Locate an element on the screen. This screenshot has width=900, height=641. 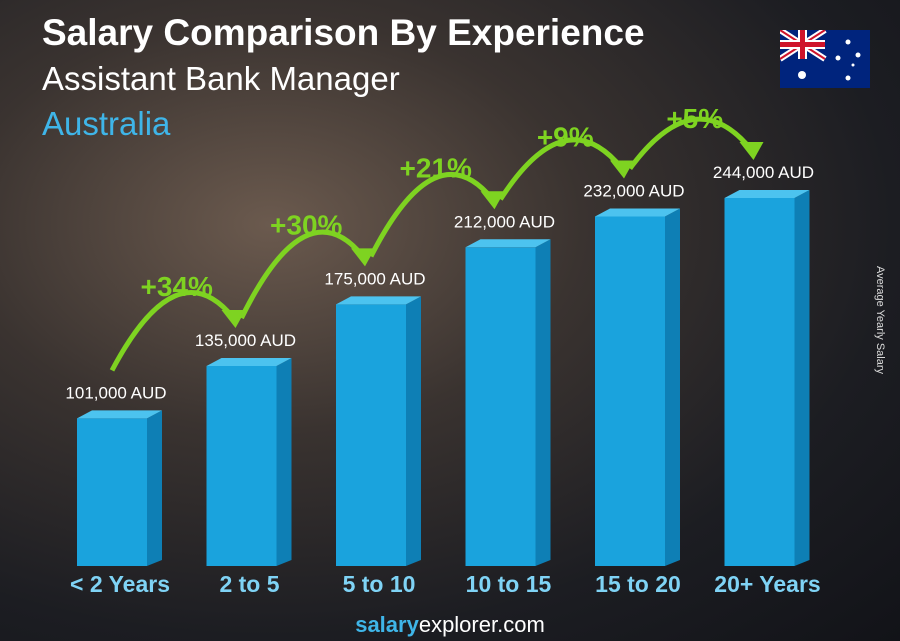
chart-title: Salary Comparison By Experience is located at coordinates (343, 32).